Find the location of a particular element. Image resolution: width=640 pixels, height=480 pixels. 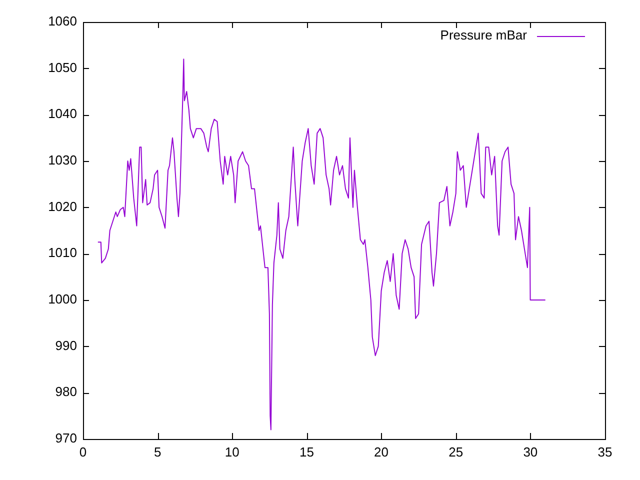

y-tick-label: 980 is located at coordinates (66, 392).